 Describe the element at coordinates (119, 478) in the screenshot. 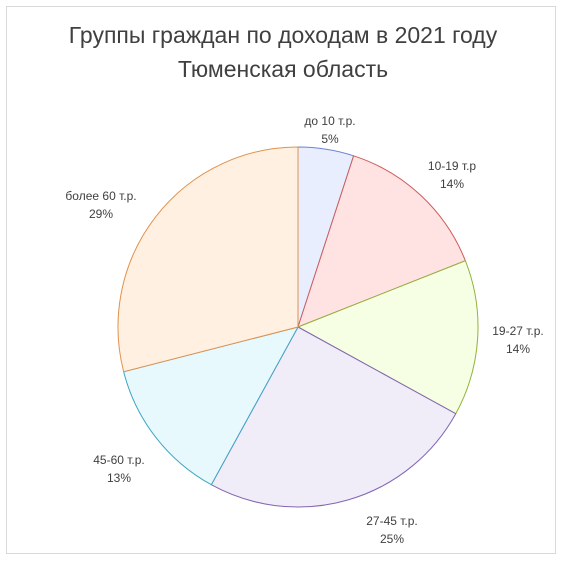

I see `slice-label-percent: 13%` at that location.